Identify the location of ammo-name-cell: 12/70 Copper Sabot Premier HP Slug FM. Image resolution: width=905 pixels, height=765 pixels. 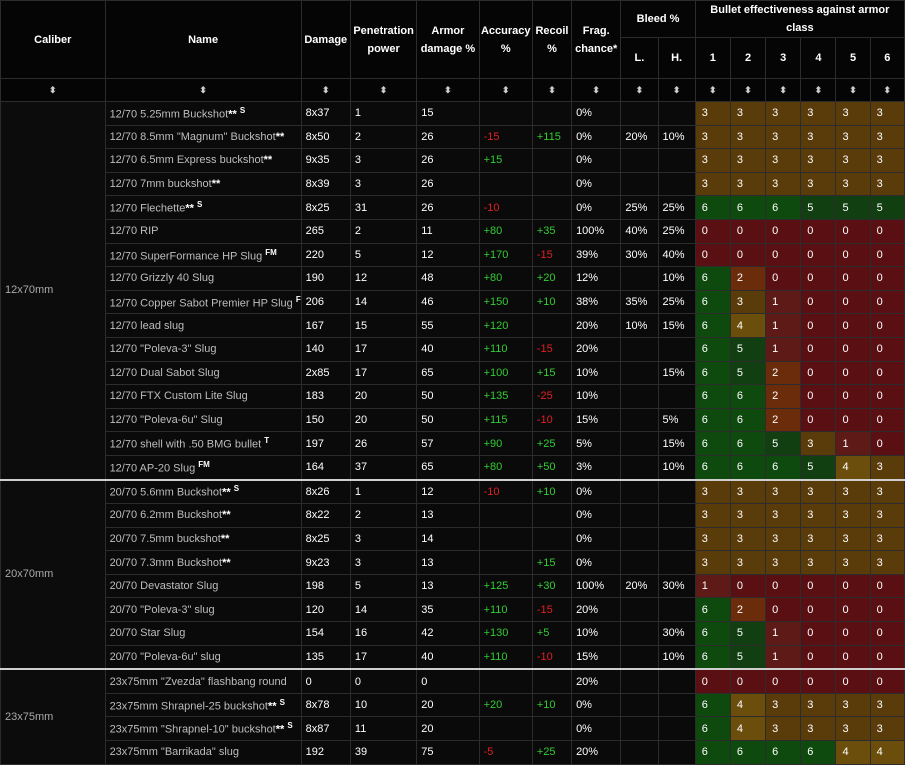
(203, 302).